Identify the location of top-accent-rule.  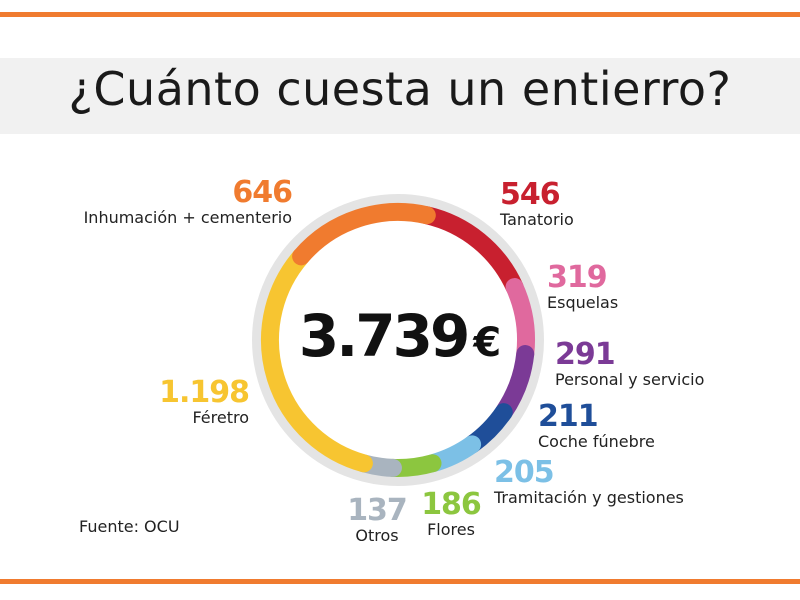
(400, 14).